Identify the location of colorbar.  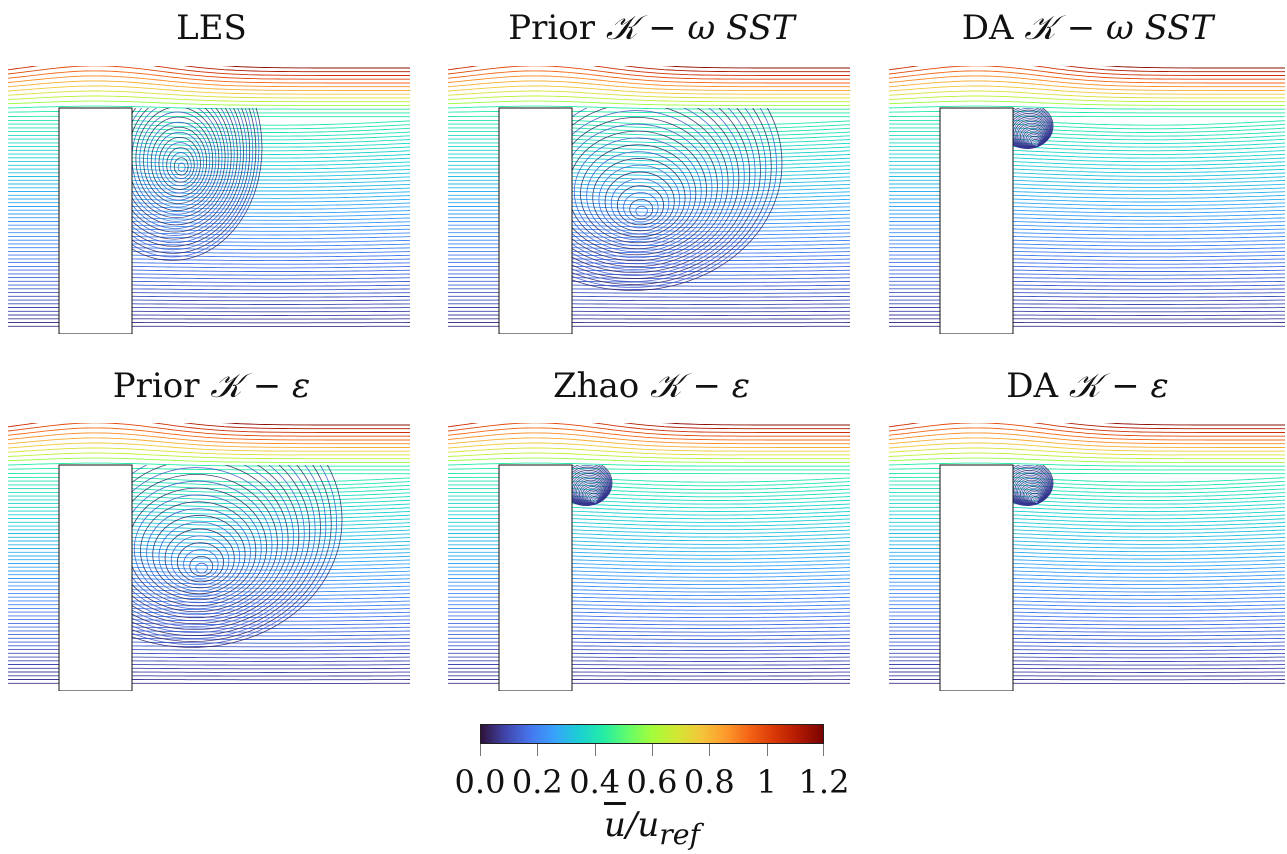
(652, 734).